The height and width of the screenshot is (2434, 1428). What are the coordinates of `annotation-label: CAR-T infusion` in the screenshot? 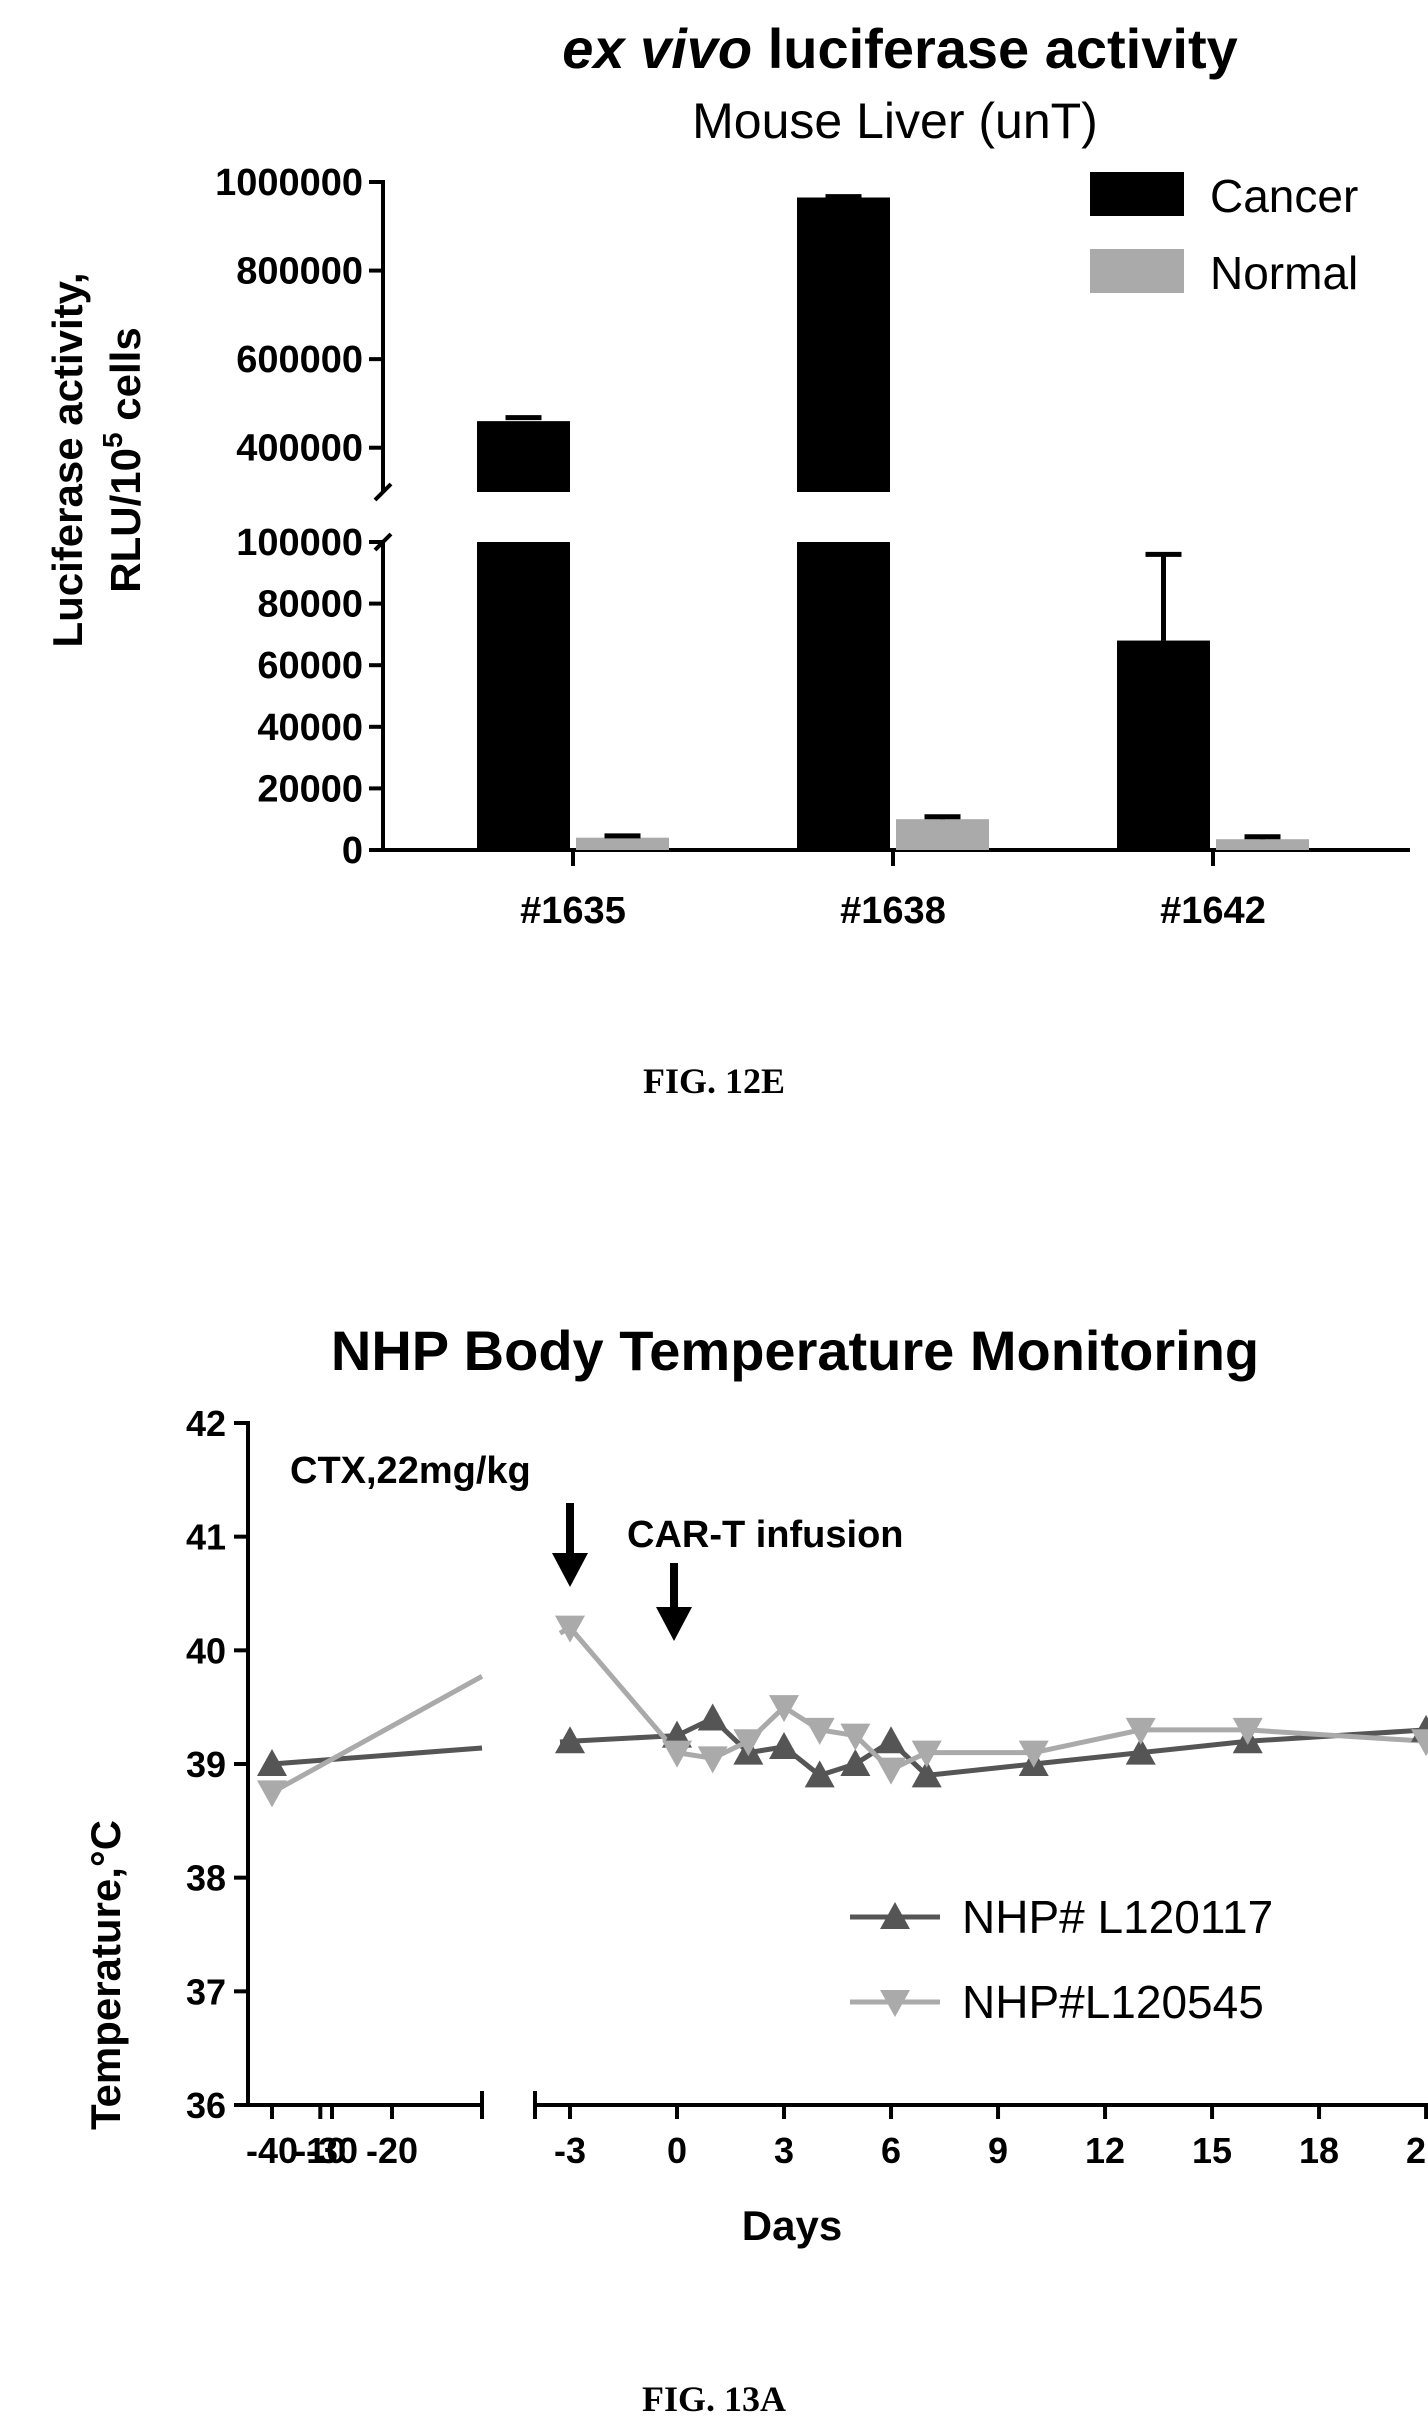 It's located at (765, 1535).